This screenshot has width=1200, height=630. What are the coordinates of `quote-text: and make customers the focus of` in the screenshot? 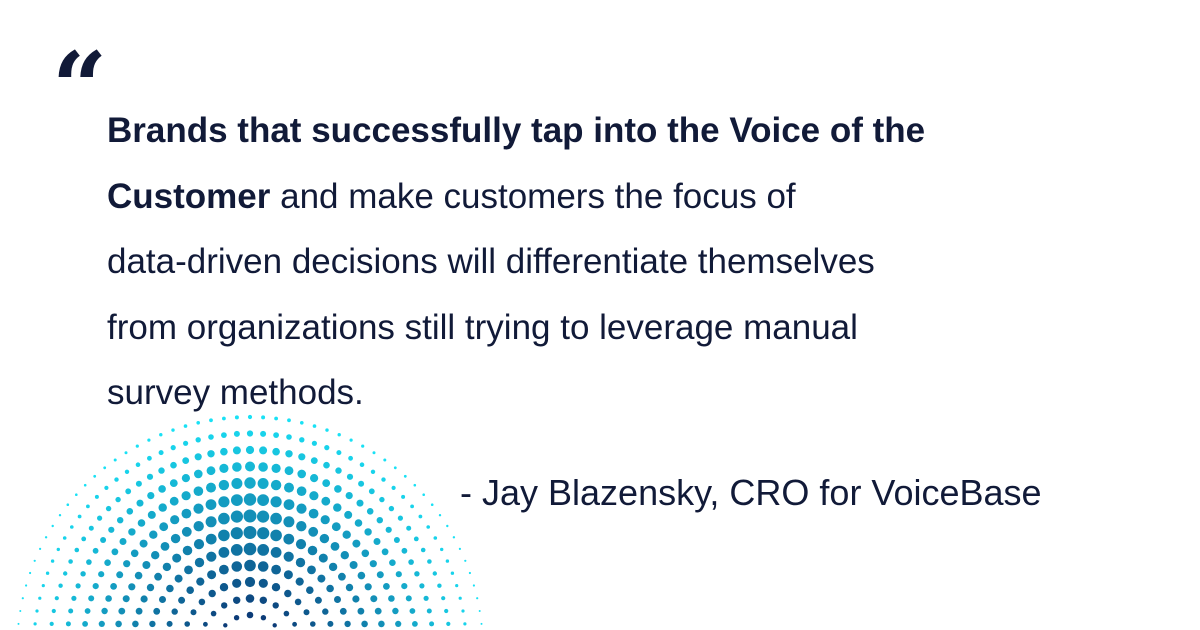 It's located at (533, 196).